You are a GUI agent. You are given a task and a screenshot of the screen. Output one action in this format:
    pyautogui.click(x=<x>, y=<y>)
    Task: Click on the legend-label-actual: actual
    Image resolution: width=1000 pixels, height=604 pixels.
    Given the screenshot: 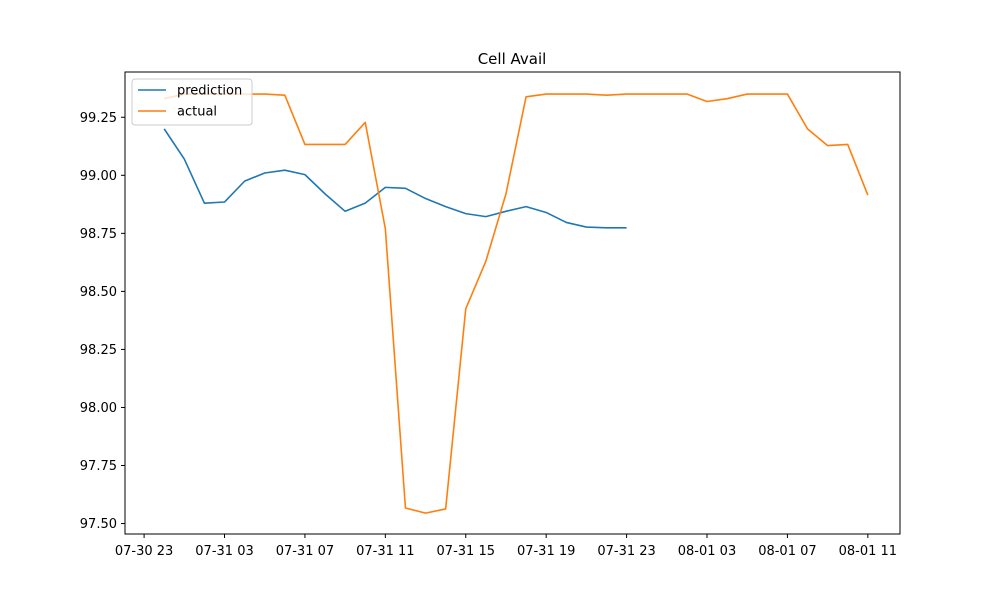 What is the action you would take?
    pyautogui.click(x=197, y=112)
    